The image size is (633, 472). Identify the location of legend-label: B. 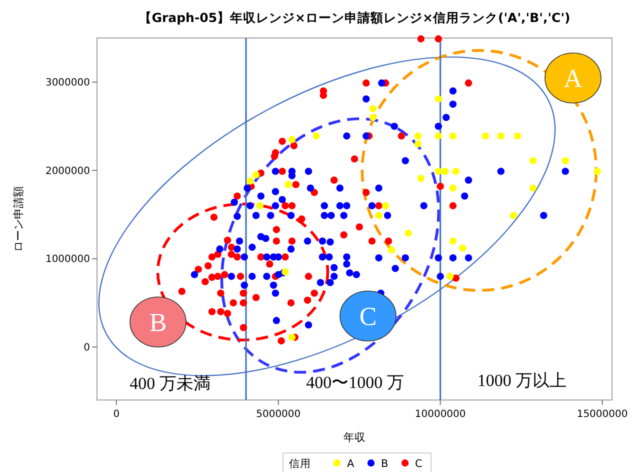
(384, 464).